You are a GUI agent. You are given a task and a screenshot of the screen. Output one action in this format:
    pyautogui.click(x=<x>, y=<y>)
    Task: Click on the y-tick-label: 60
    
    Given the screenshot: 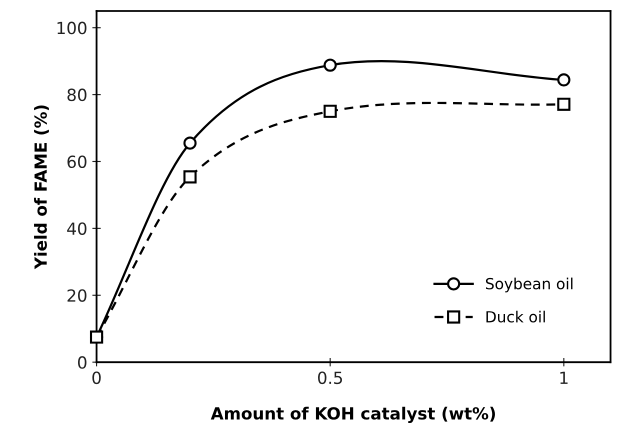 What is the action you would take?
    pyautogui.click(x=76, y=161)
    